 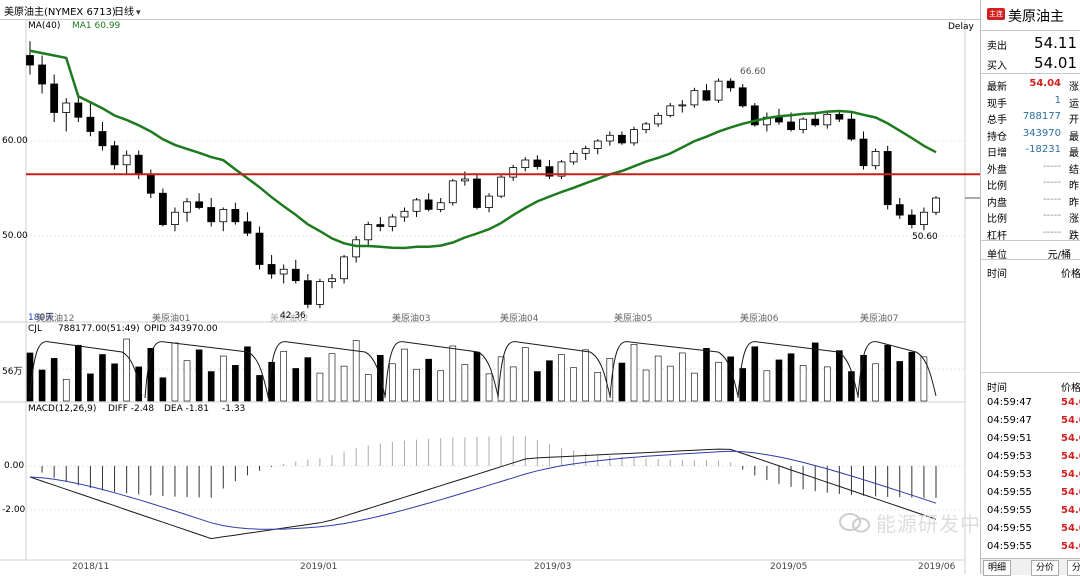 What do you see at coordinates (789, 567) in the screenshot?
I see `date-label-4: 2019/05` at bounding box center [789, 567].